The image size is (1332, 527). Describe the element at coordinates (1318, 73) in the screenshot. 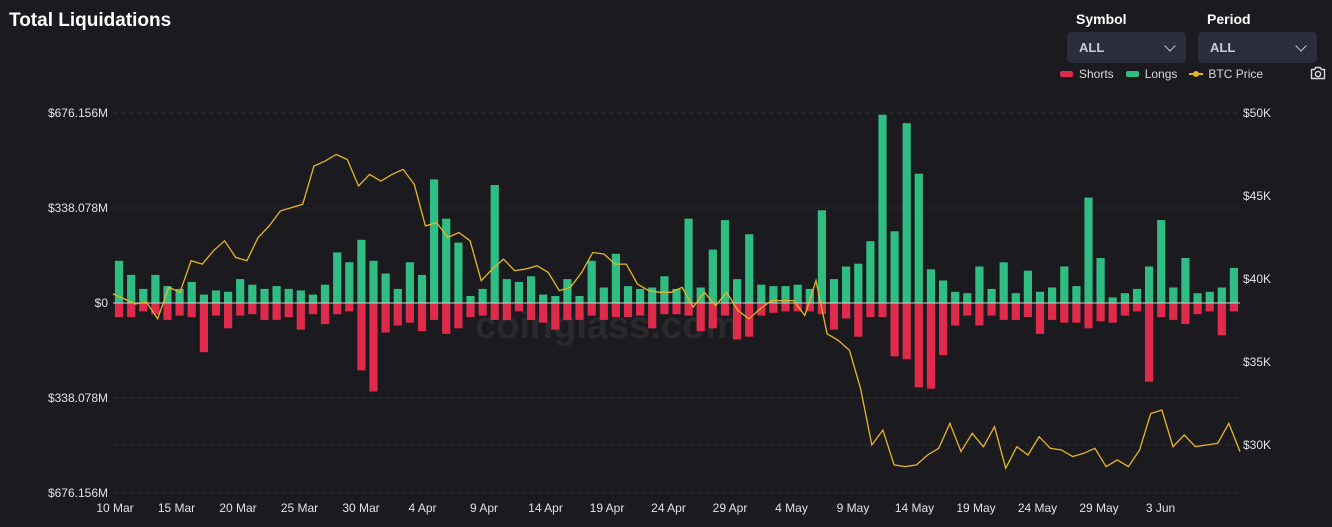

I see `camera-icon` at that location.